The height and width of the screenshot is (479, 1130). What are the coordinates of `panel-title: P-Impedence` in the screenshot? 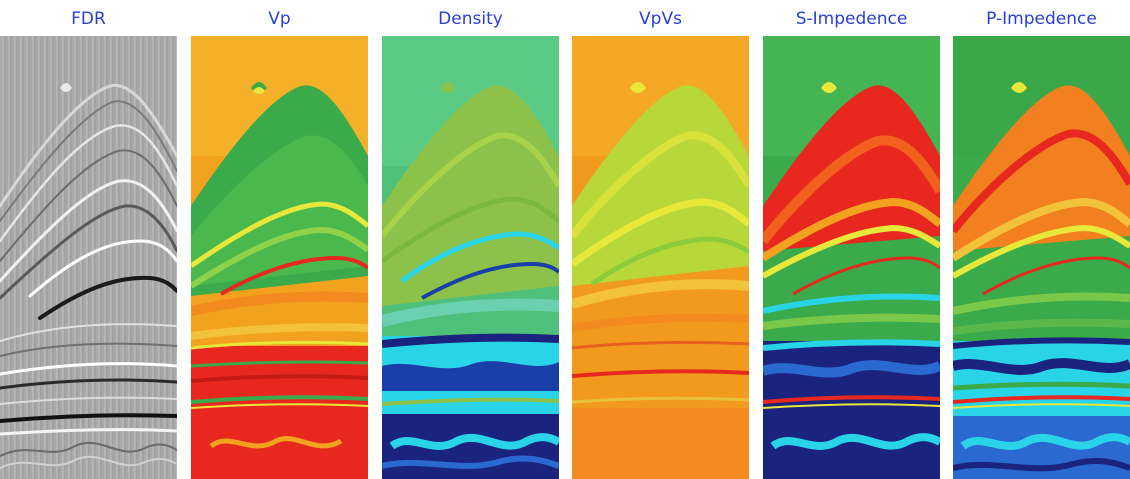 It's located at (1041, 19).